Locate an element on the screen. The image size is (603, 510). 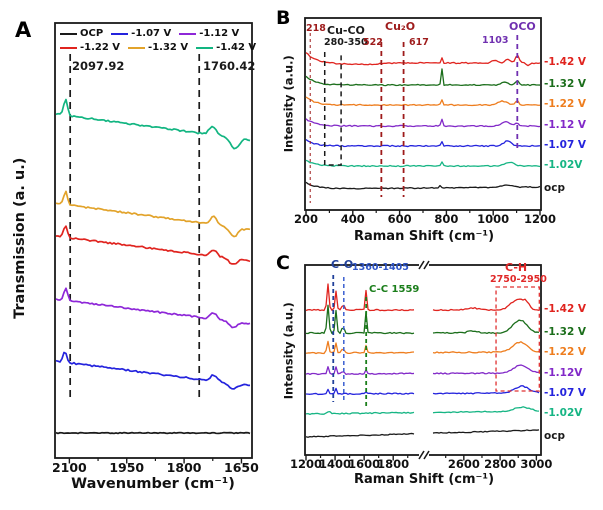
curve-potential-label: -1.12 V is located at coordinates (565, 125).